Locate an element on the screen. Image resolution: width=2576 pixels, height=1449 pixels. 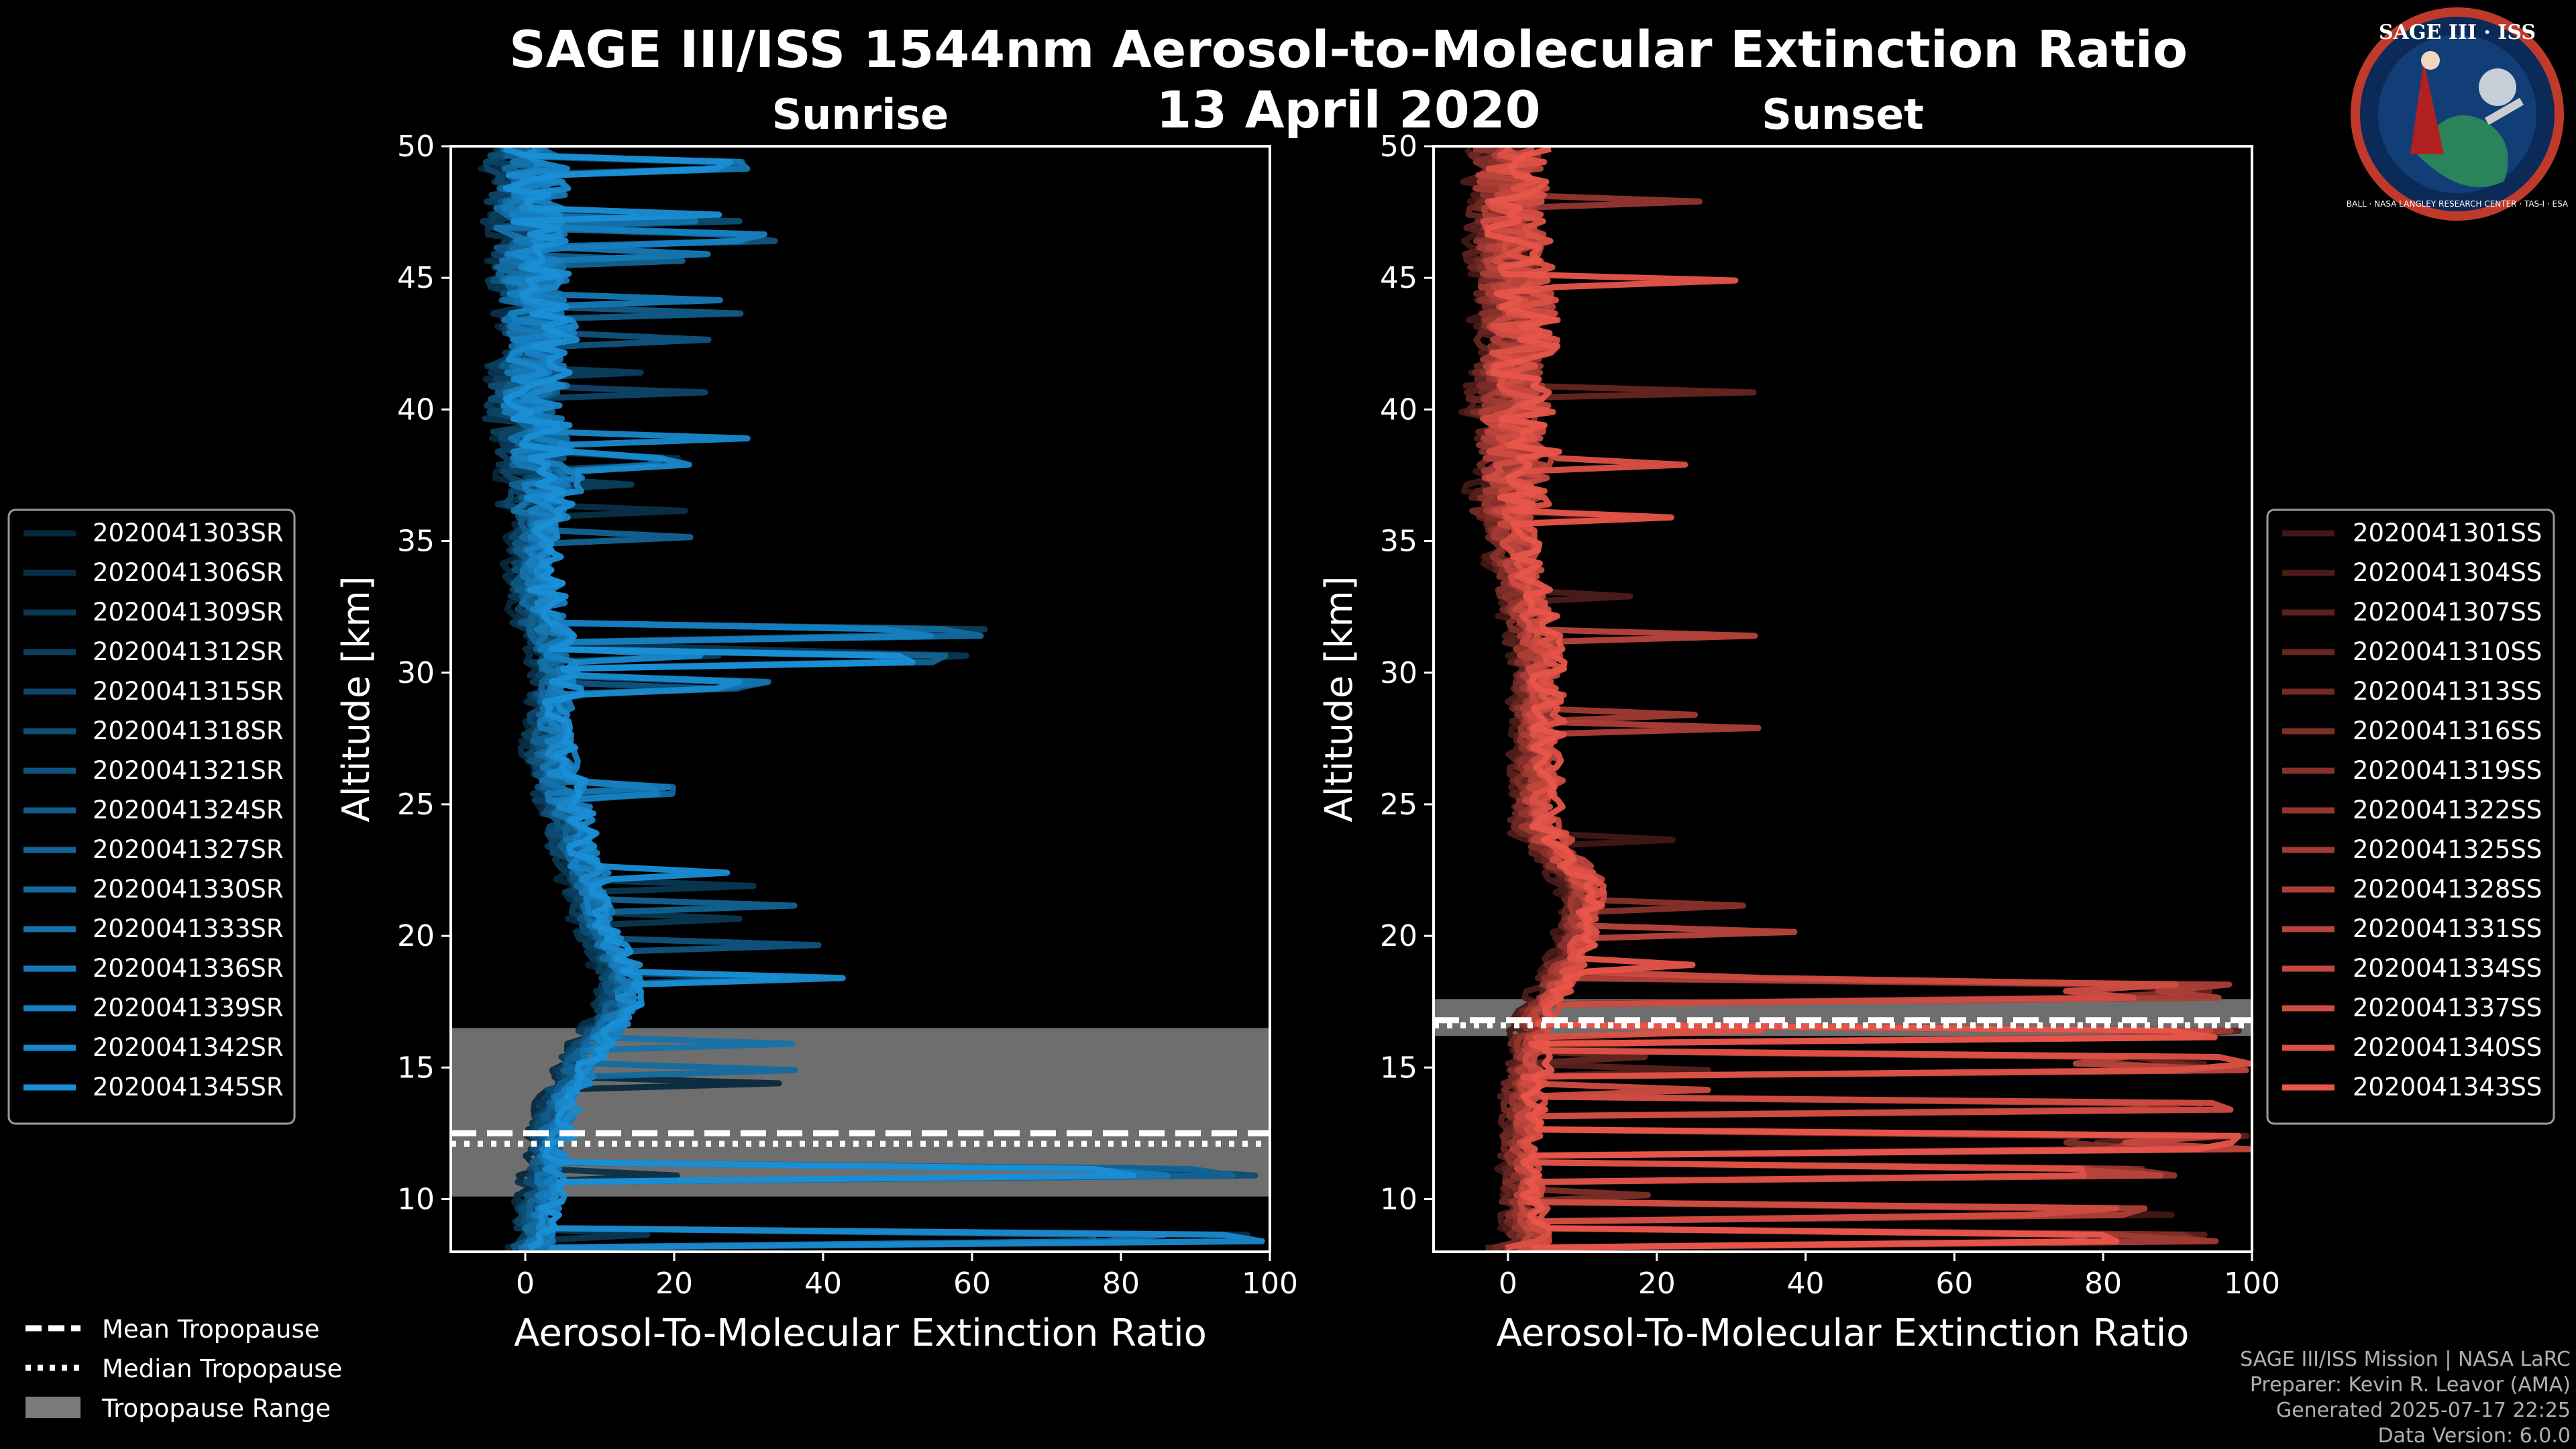
legend-label-2020041334SS: 2020041334SS is located at coordinates (2447, 968).